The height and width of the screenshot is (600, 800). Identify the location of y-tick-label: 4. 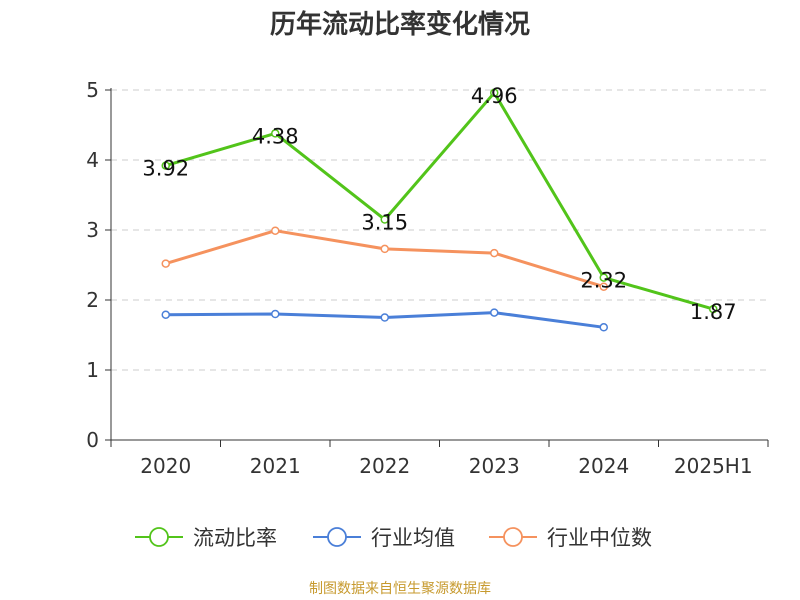
(92, 160).